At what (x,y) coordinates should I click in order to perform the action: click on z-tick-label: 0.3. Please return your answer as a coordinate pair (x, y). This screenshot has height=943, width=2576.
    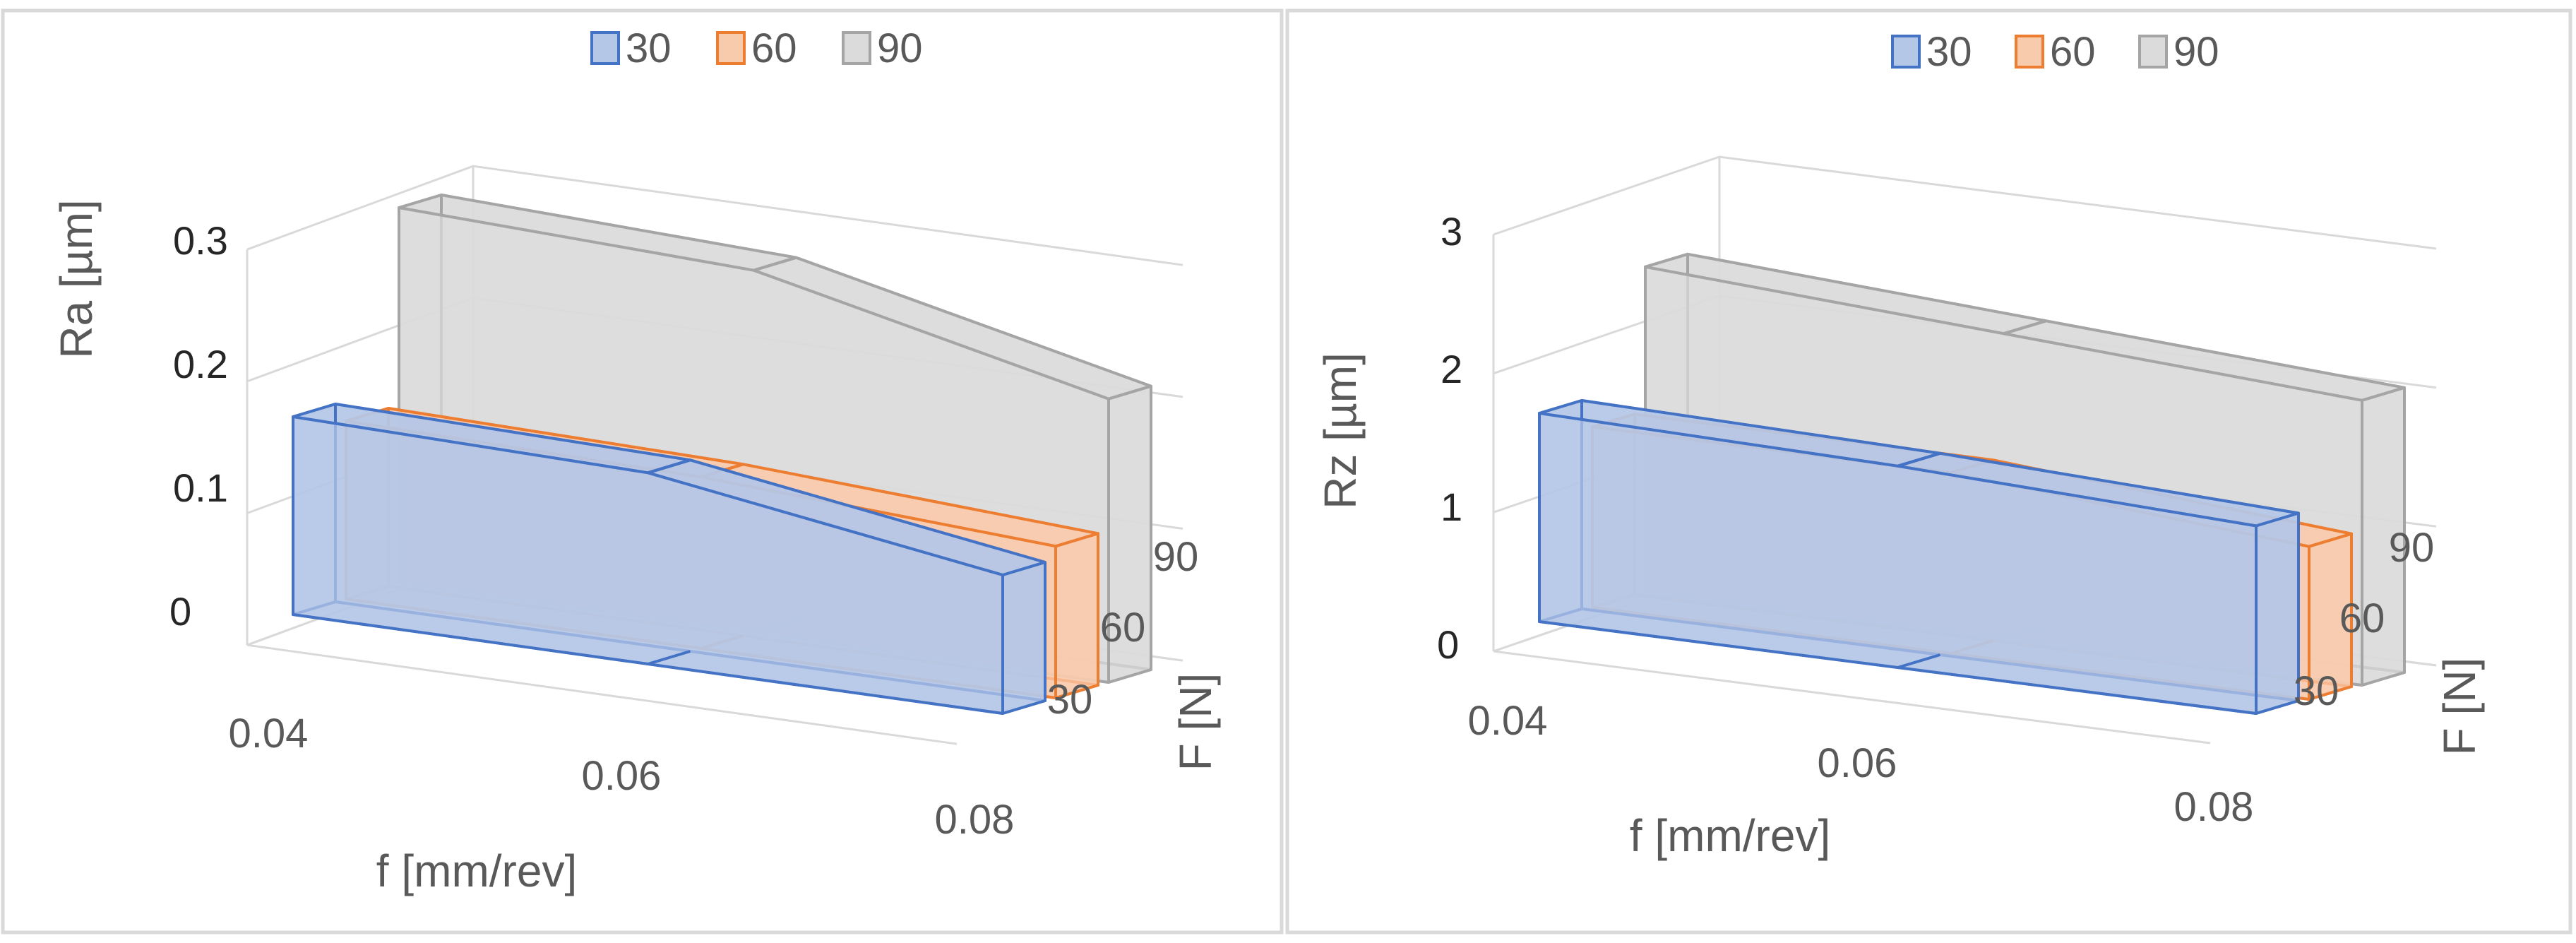
    Looking at the image, I should click on (200, 240).